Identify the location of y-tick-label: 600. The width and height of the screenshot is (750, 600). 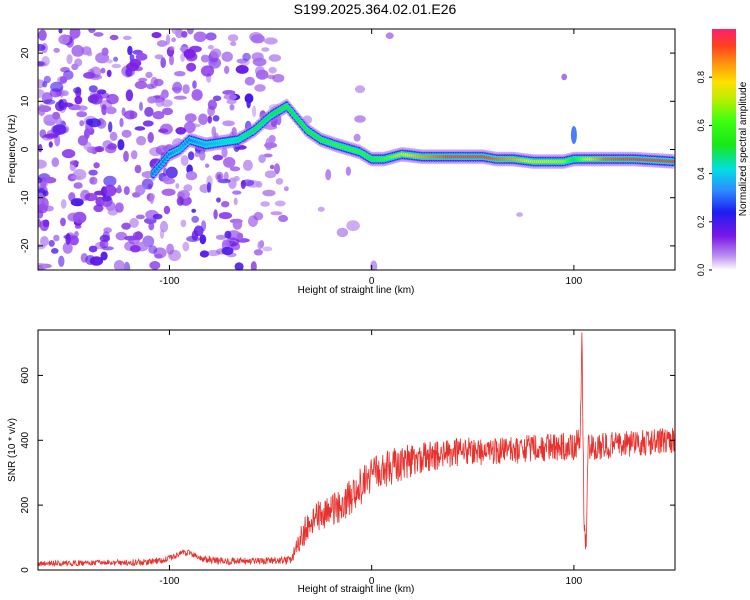
(25, 375).